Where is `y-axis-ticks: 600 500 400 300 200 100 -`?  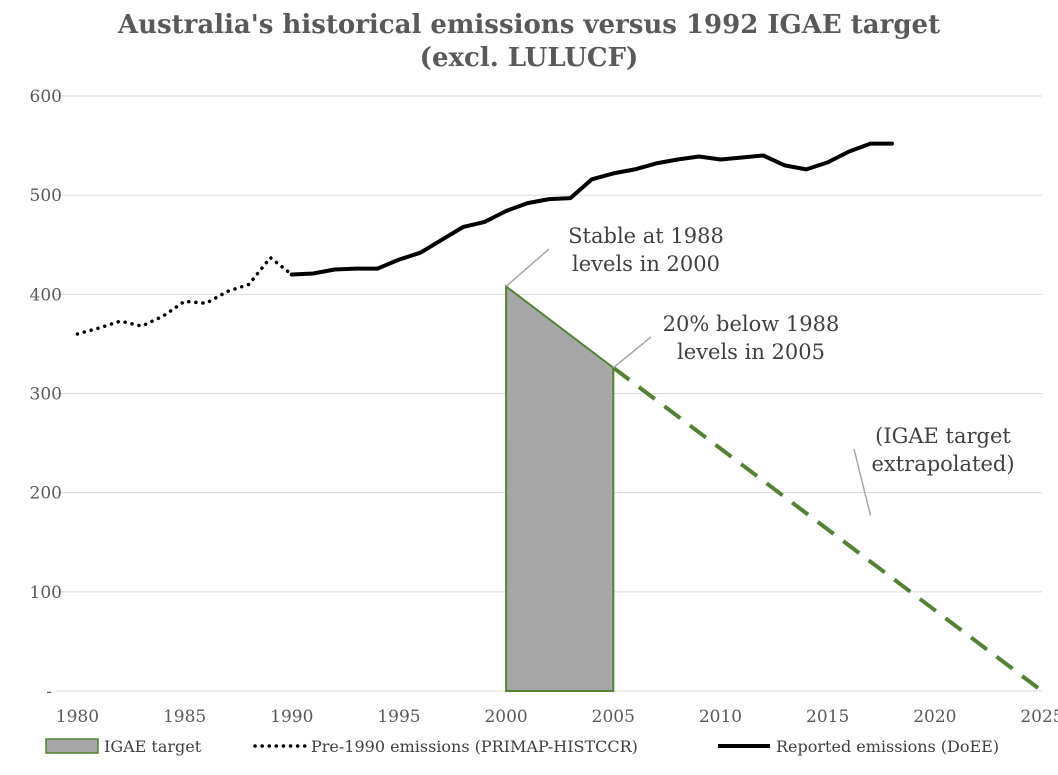 y-axis-ticks: 600 500 400 300 200 100 - is located at coordinates (46, 394).